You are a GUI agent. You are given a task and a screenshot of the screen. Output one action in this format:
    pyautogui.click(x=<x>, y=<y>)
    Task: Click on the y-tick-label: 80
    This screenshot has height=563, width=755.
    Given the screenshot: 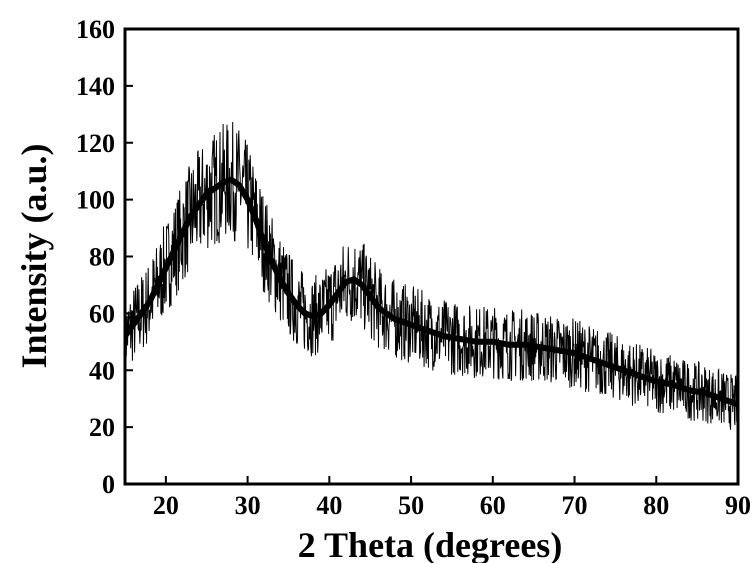 What is the action you would take?
    pyautogui.click(x=102, y=257)
    